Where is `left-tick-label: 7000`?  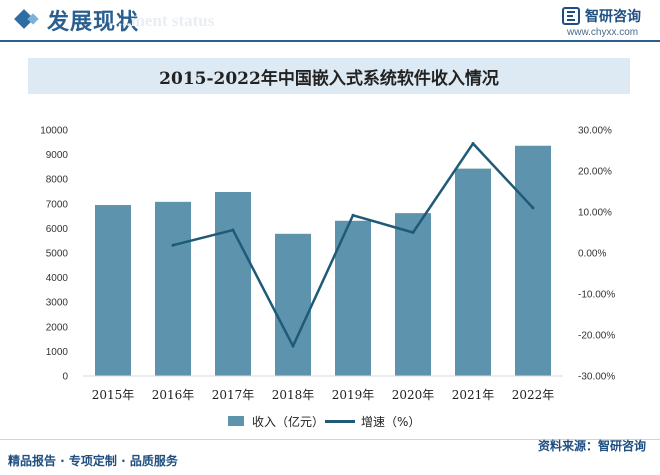
left-tick-label: 7000 is located at coordinates (57, 204).